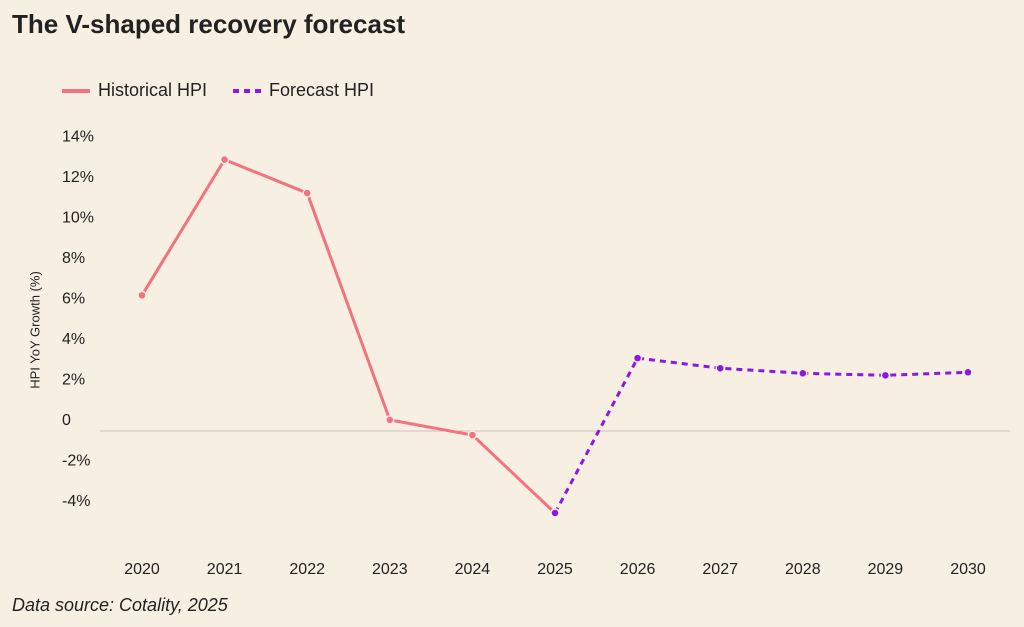 This screenshot has height=627, width=1024. What do you see at coordinates (321, 90) in the screenshot?
I see `legend-label: Forecast HPI` at bounding box center [321, 90].